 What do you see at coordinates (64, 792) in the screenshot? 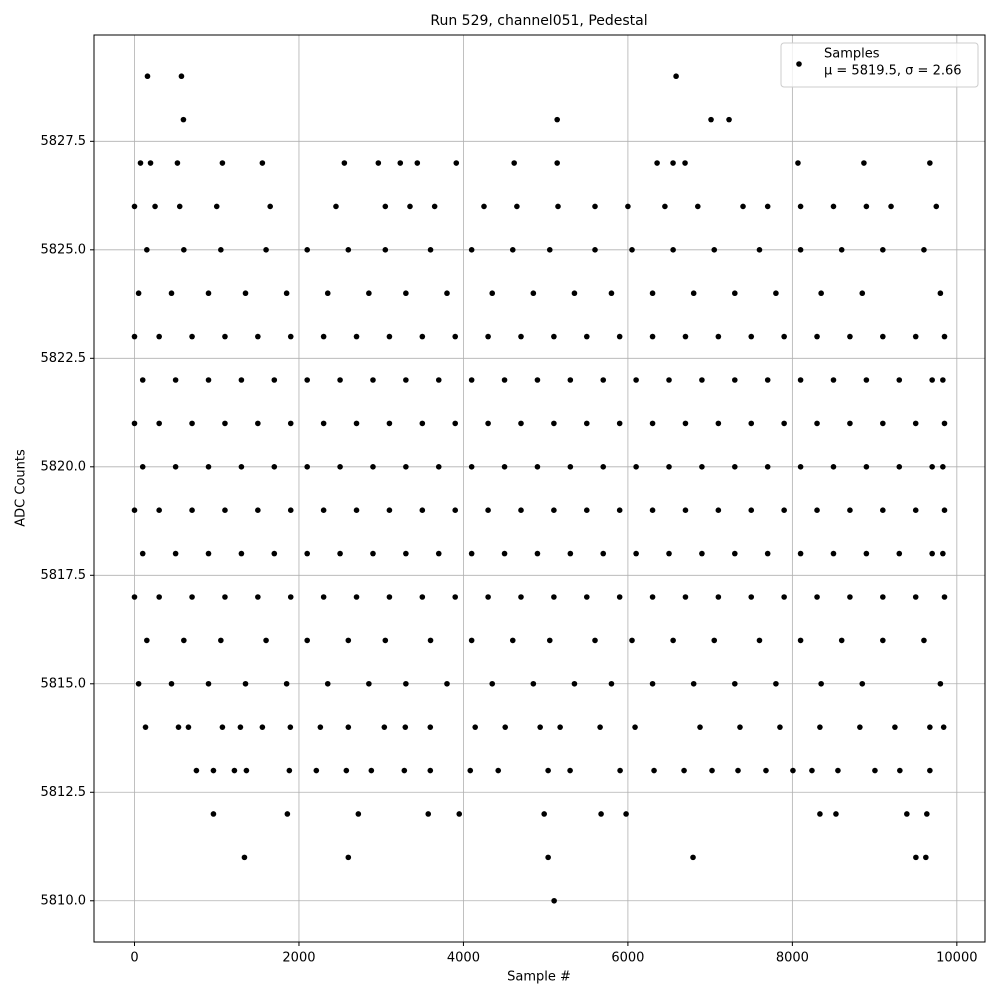
I see `y-tick-label: 5812.5` at bounding box center [64, 792].